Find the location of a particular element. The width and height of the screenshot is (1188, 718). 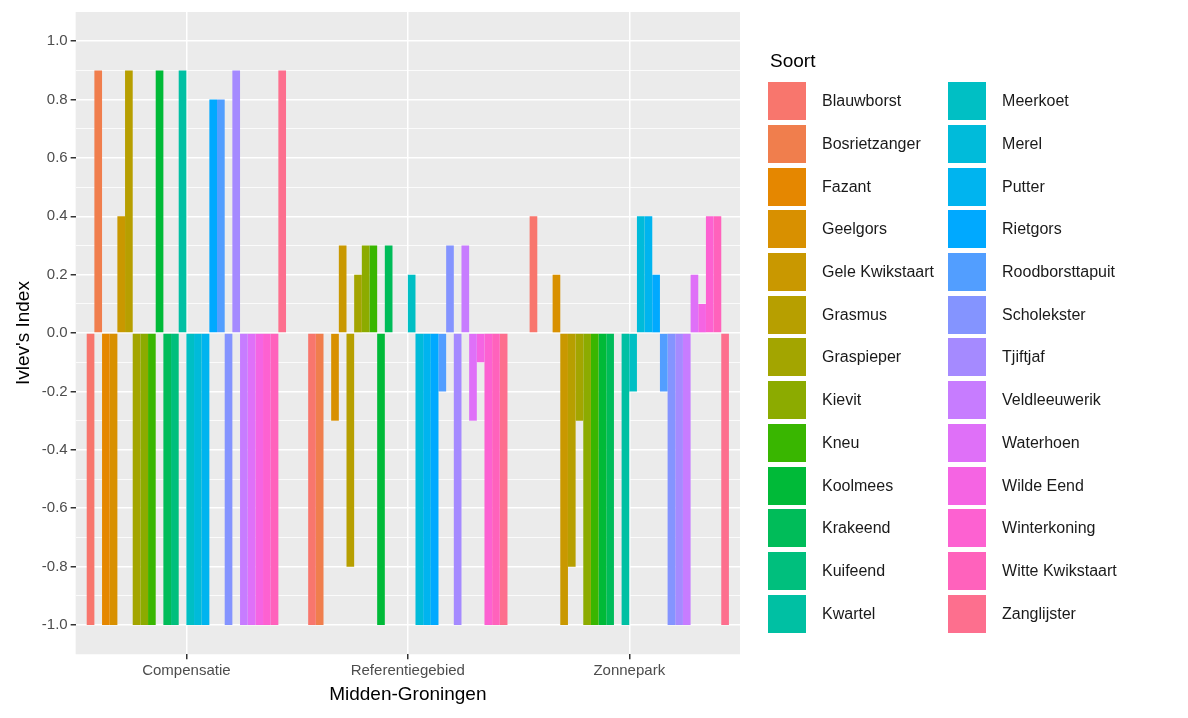

legend-label: Kievit is located at coordinates (842, 400).